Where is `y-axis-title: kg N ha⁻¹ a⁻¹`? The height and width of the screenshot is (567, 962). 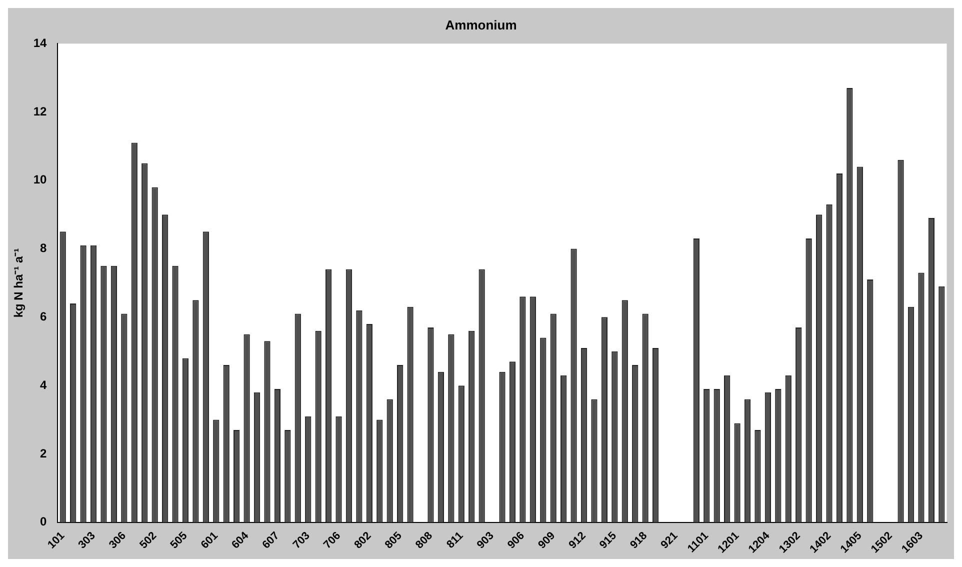
y-axis-title: kg N ha⁻¹ a⁻¹ is located at coordinates (19, 283).